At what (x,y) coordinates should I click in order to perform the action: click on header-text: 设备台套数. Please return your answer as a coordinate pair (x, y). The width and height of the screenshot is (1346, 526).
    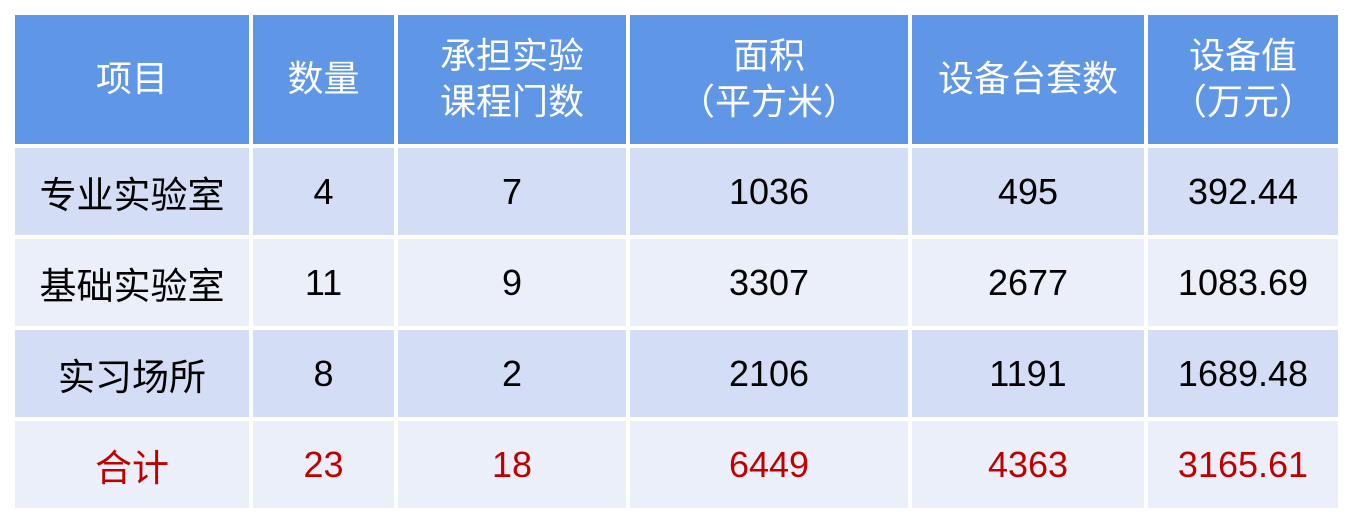
    Looking at the image, I should click on (1027, 79).